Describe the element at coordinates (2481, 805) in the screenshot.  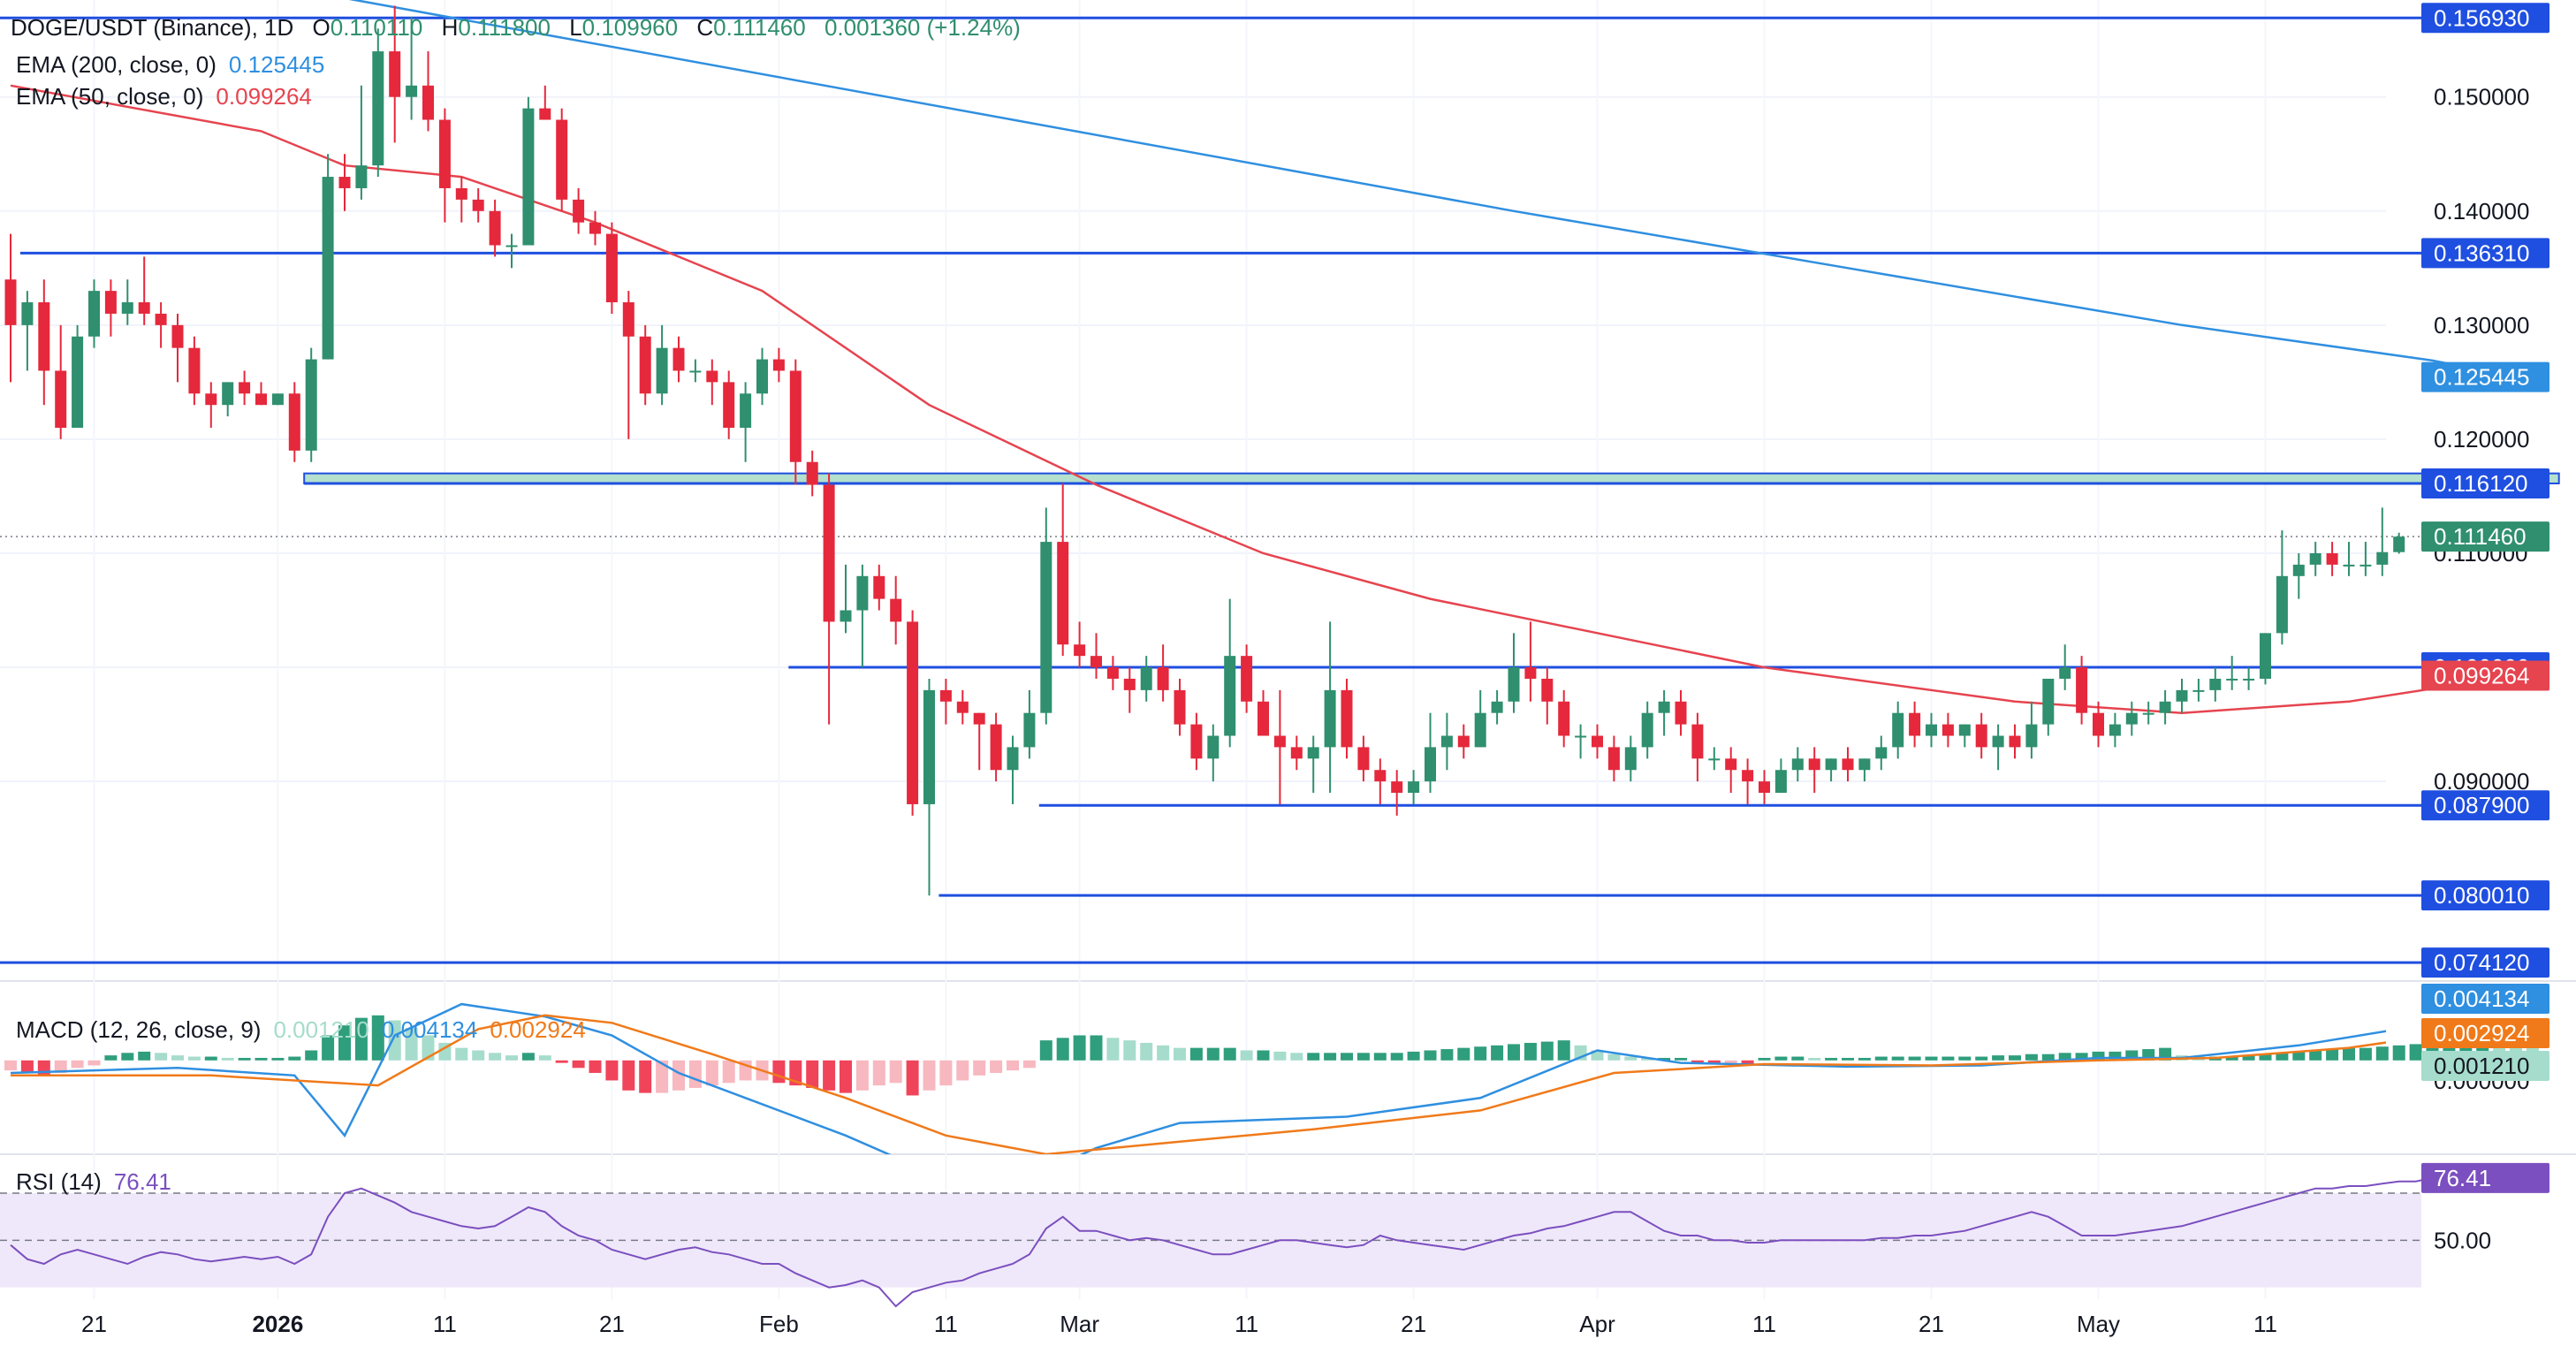
I see `level-price-label: 0.087900` at that location.